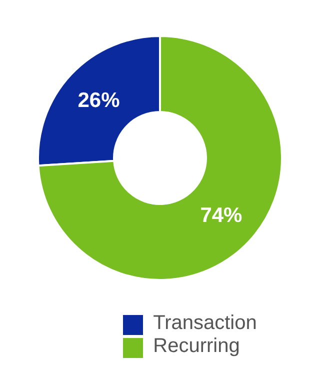  What do you see at coordinates (196, 346) in the screenshot?
I see `legend-label: Recurring` at bounding box center [196, 346].